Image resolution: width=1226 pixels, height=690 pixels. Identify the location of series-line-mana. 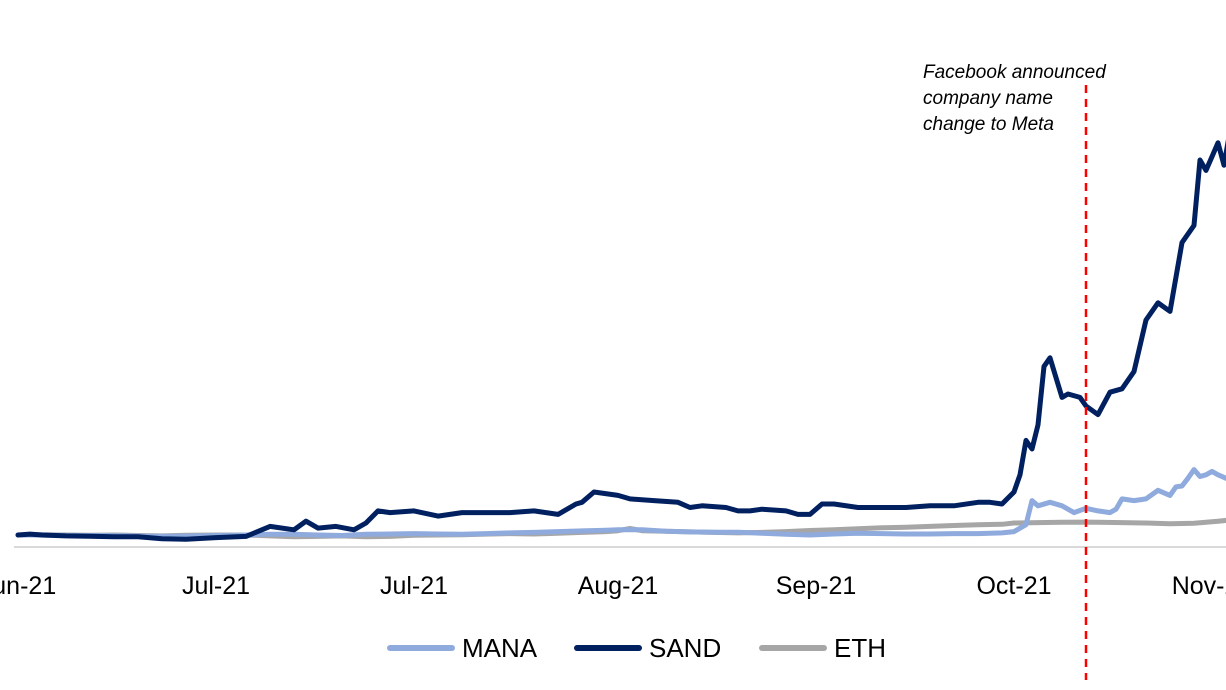
(620, 503).